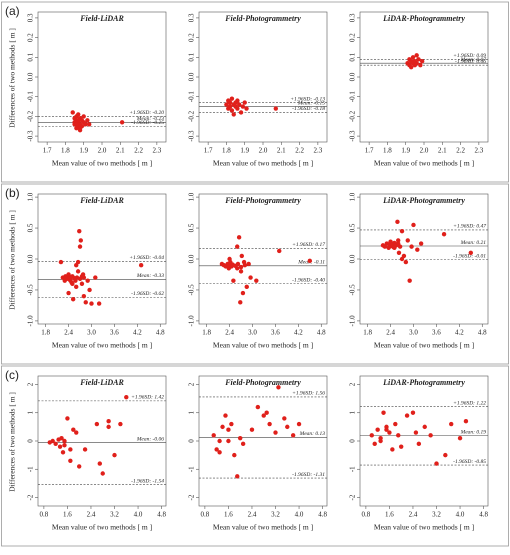  Describe the element at coordinates (150, 439) in the screenshot. I see `reference-label: Mean: -0.06` at that location.